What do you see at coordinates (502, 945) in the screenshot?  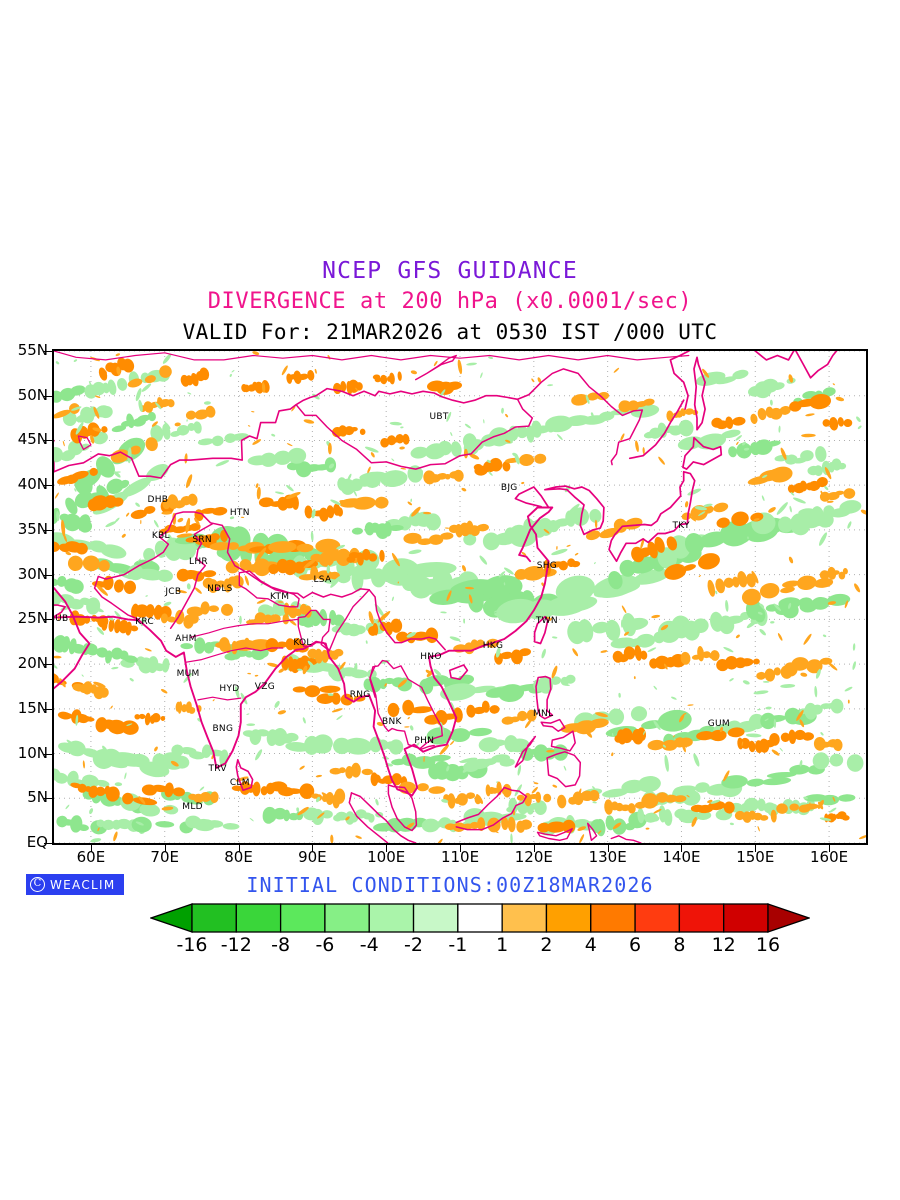 I see `colorbar-tick-1: 1` at bounding box center [502, 945].